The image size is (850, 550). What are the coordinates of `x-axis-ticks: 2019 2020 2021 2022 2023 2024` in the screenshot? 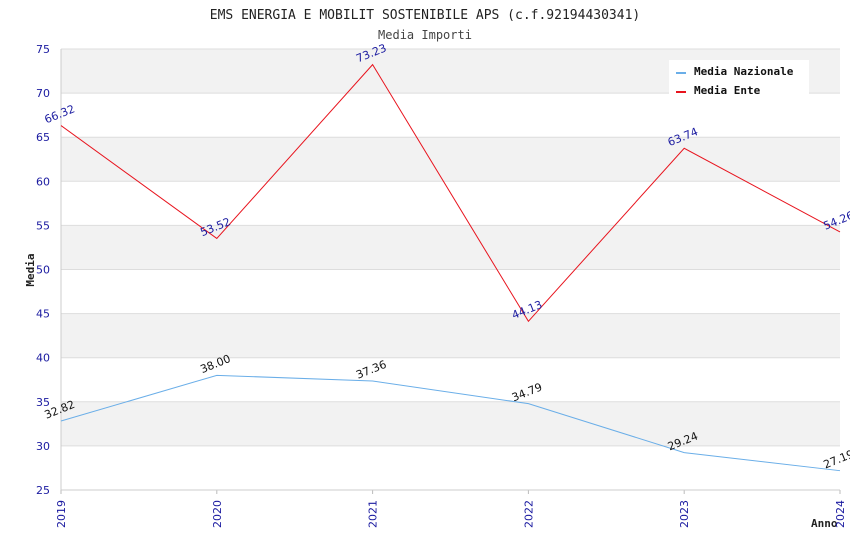 It's located at (451, 514).